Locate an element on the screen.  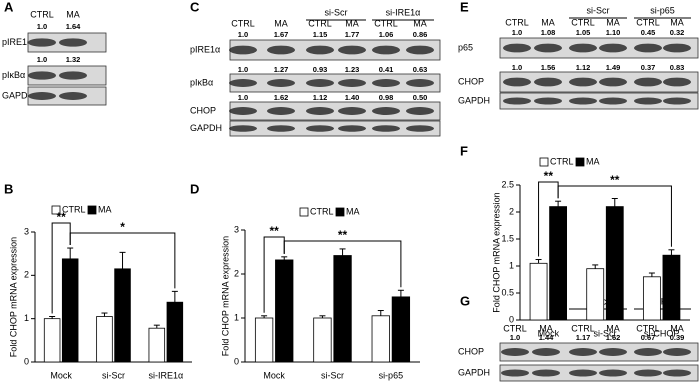
y-tick-label: 0.5 is located at coordinates (507, 292).